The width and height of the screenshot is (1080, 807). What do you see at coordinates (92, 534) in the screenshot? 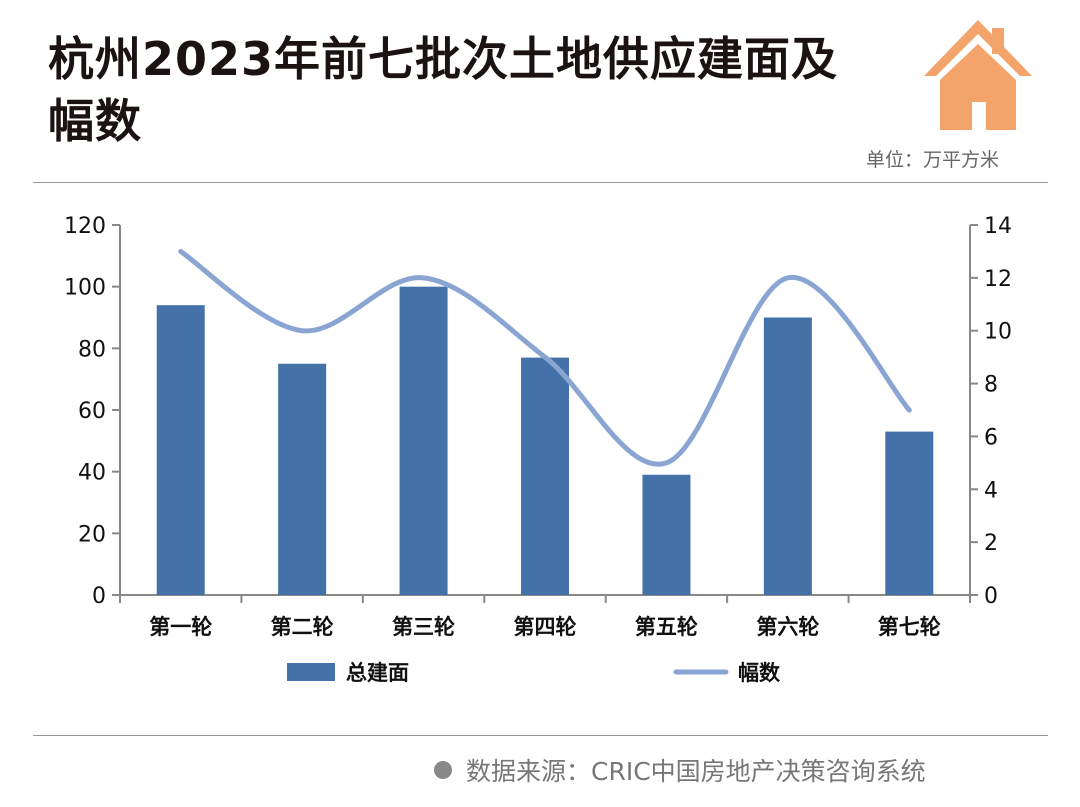
I see `y-tick-label: 20` at bounding box center [92, 534].